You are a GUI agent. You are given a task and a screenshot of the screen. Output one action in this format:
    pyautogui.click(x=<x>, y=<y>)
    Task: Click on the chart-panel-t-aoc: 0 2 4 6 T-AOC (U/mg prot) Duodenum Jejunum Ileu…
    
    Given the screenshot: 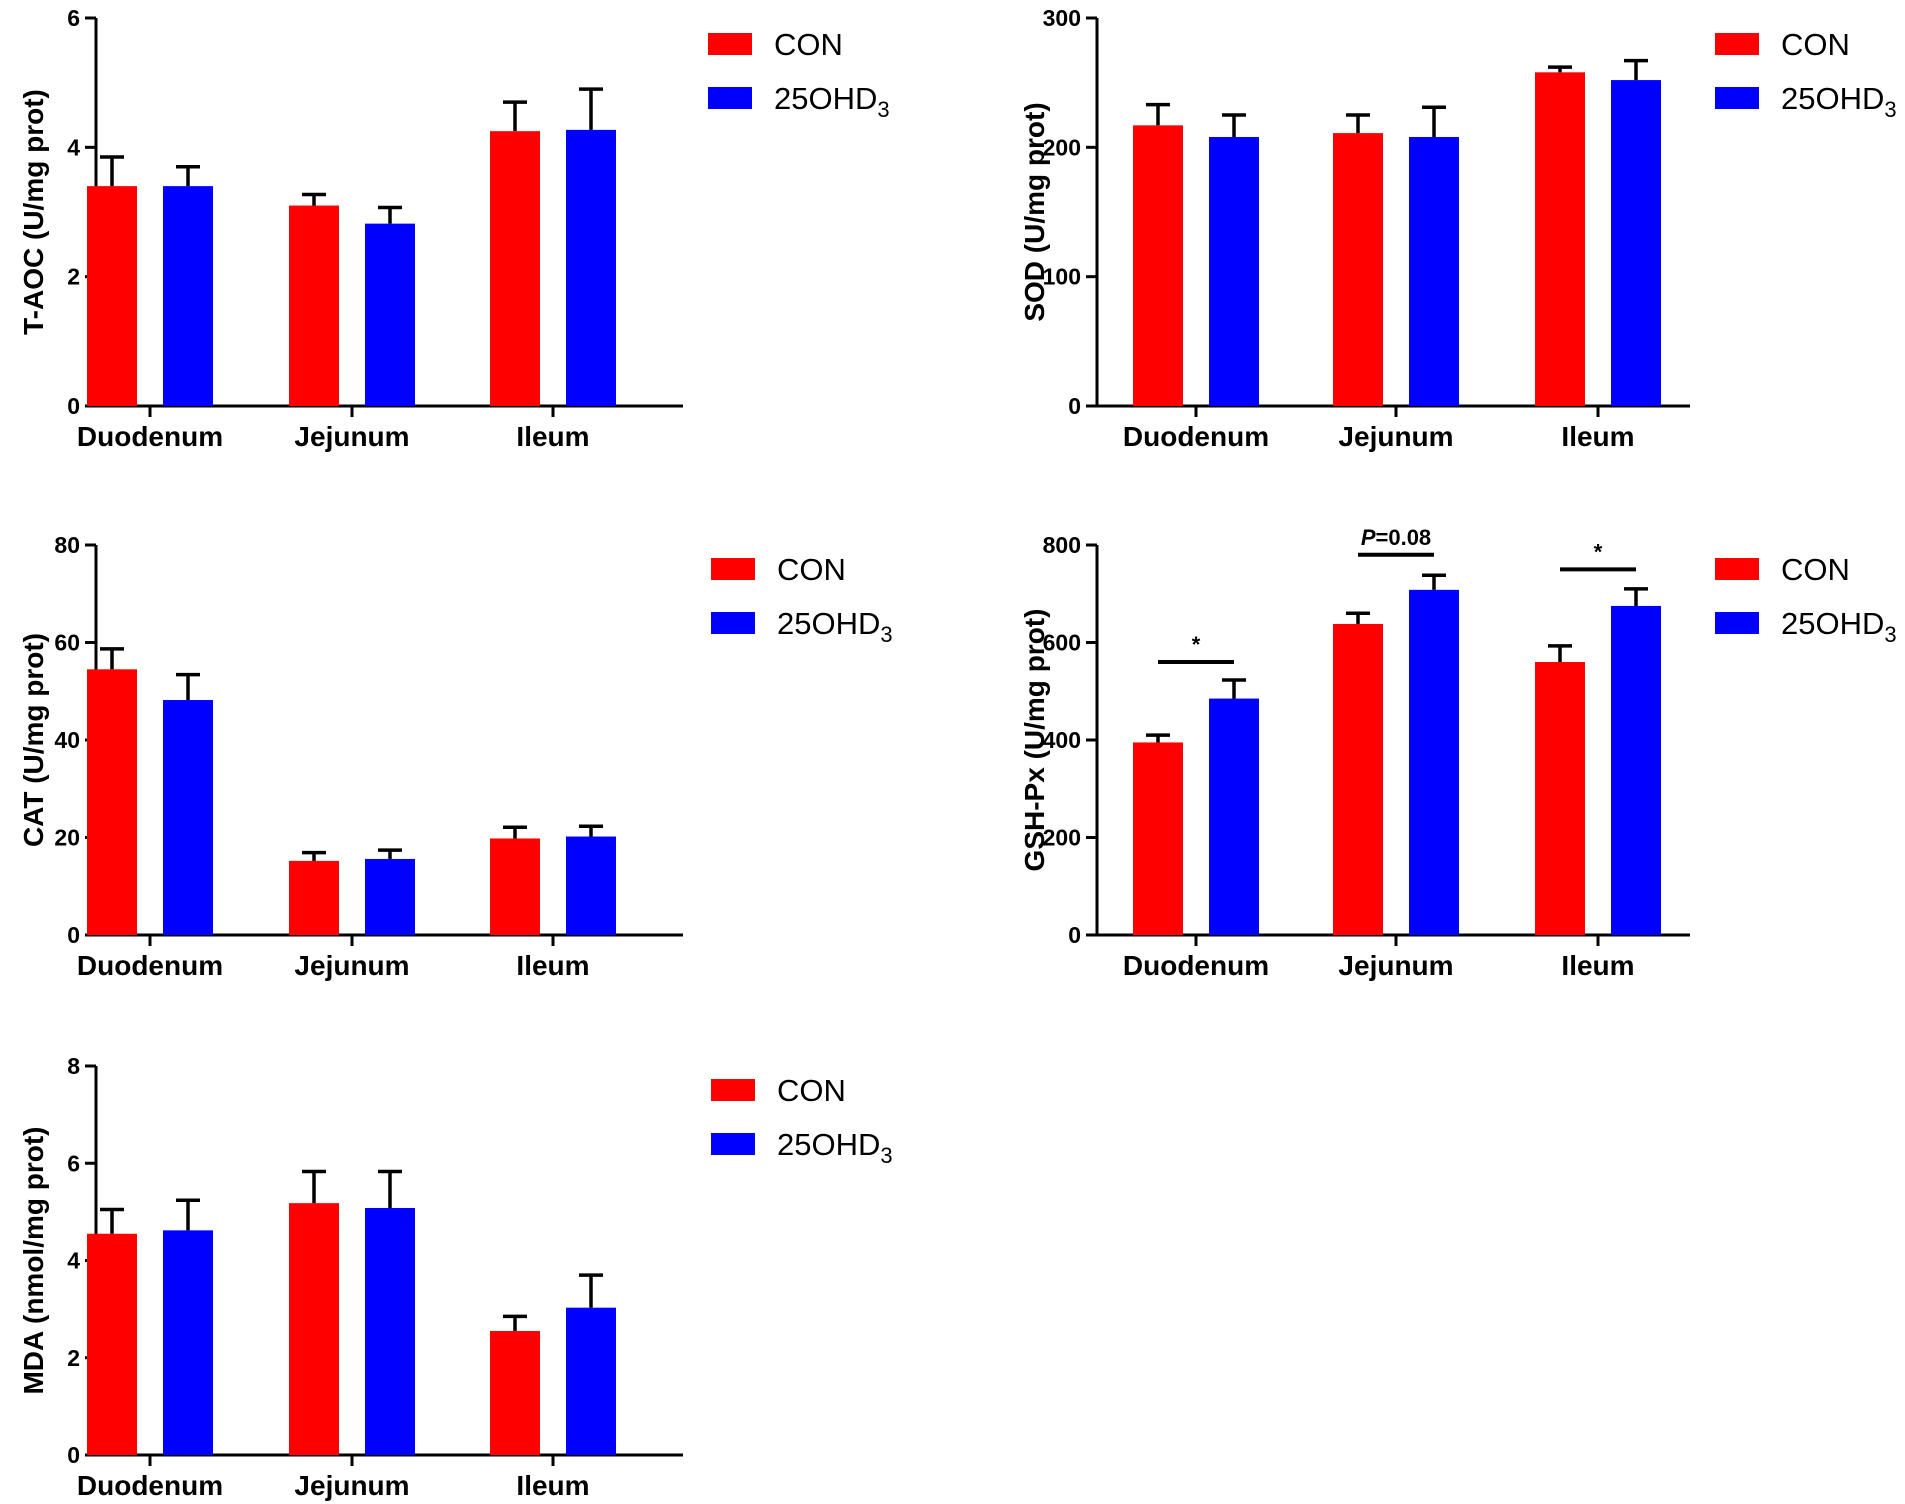 What is the action you would take?
    pyautogui.click(x=454, y=228)
    